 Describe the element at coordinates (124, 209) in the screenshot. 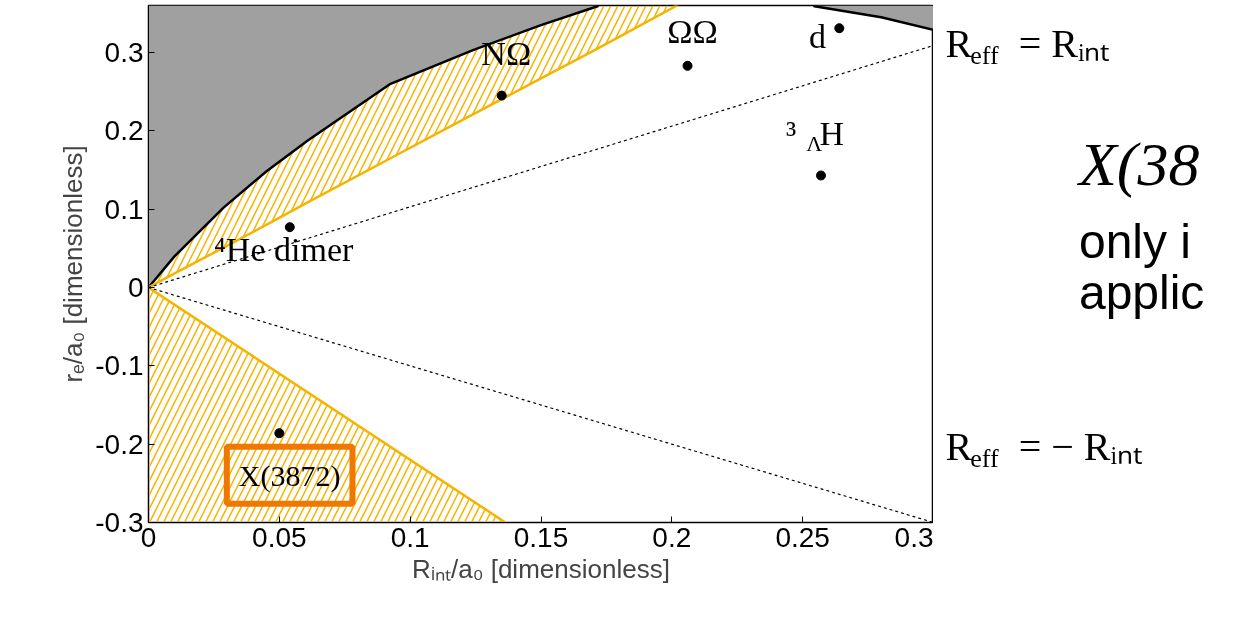

I see `y-tick-label: 0.1` at that location.